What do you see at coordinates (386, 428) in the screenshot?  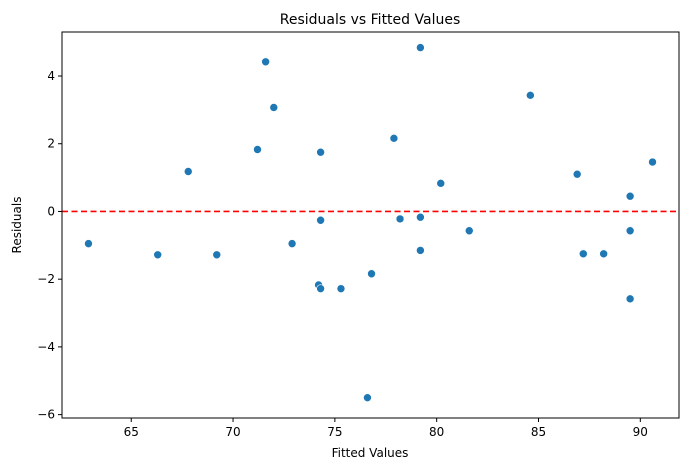 I see `x-axis: 65 70 75 80 85 90` at bounding box center [386, 428].